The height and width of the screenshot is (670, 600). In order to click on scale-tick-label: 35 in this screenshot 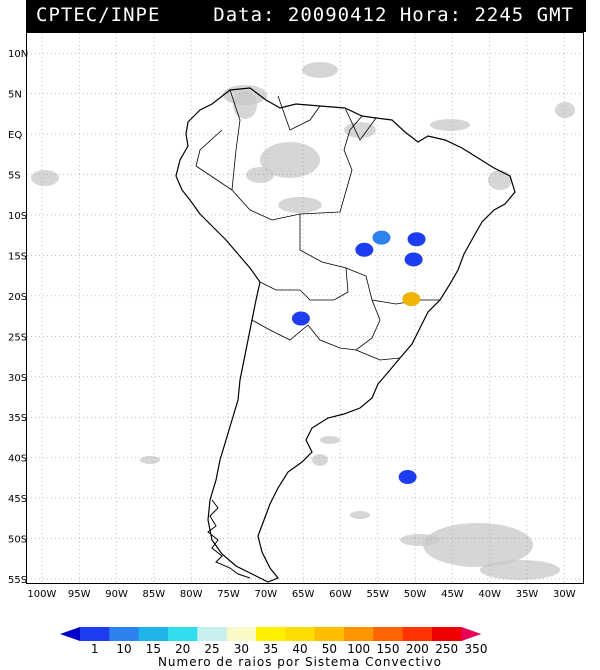, I will do `click(270, 649)`.